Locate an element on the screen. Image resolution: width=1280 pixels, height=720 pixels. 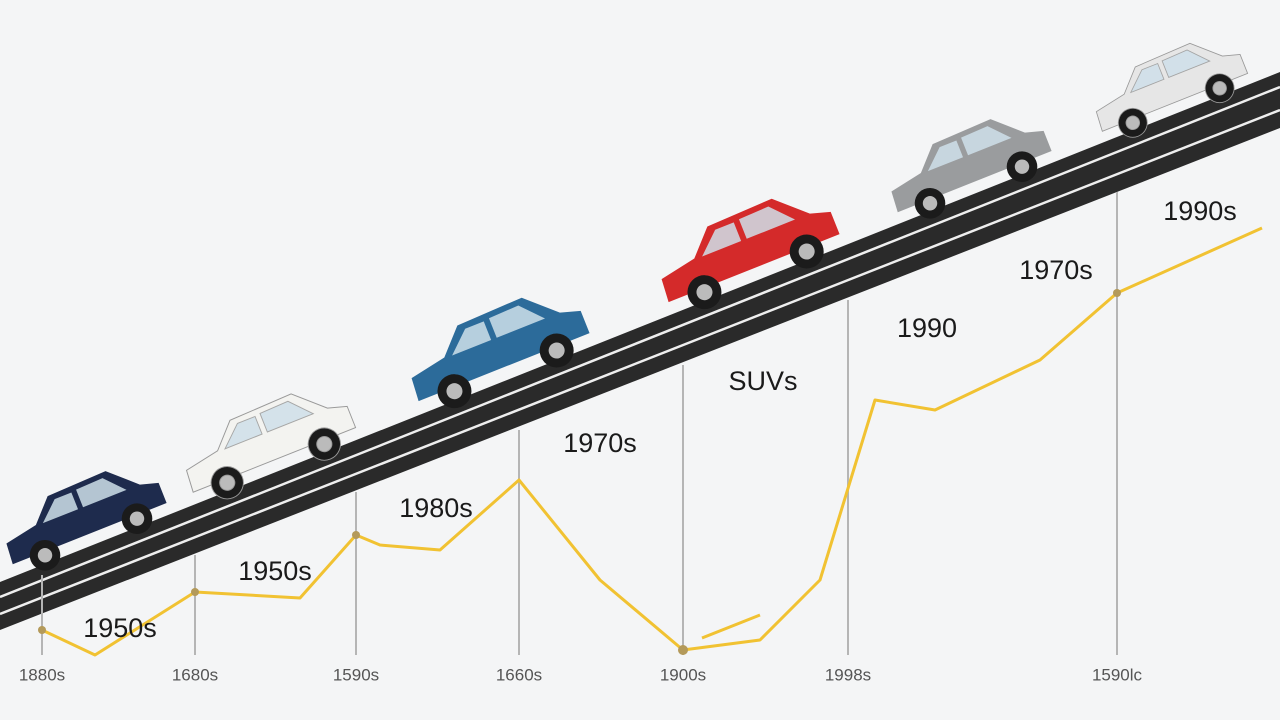
axis-label: 1590lc is located at coordinates (1117, 674).